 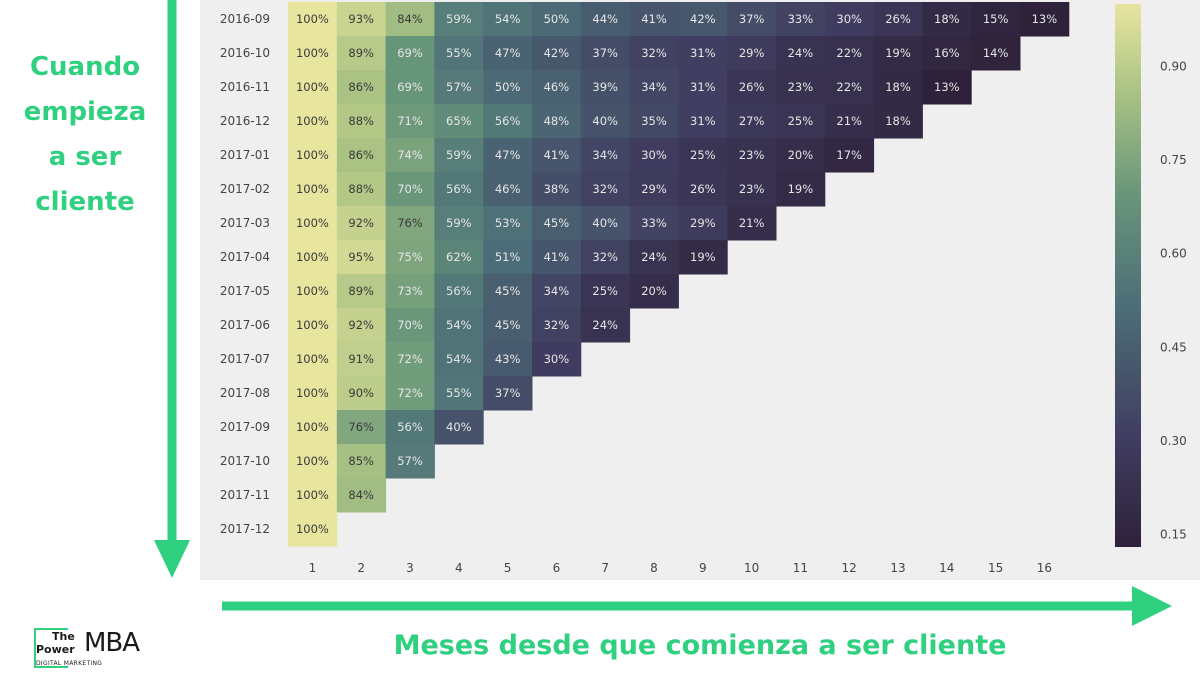 I want to click on left-label-line-4: cliente, so click(x=85, y=202).